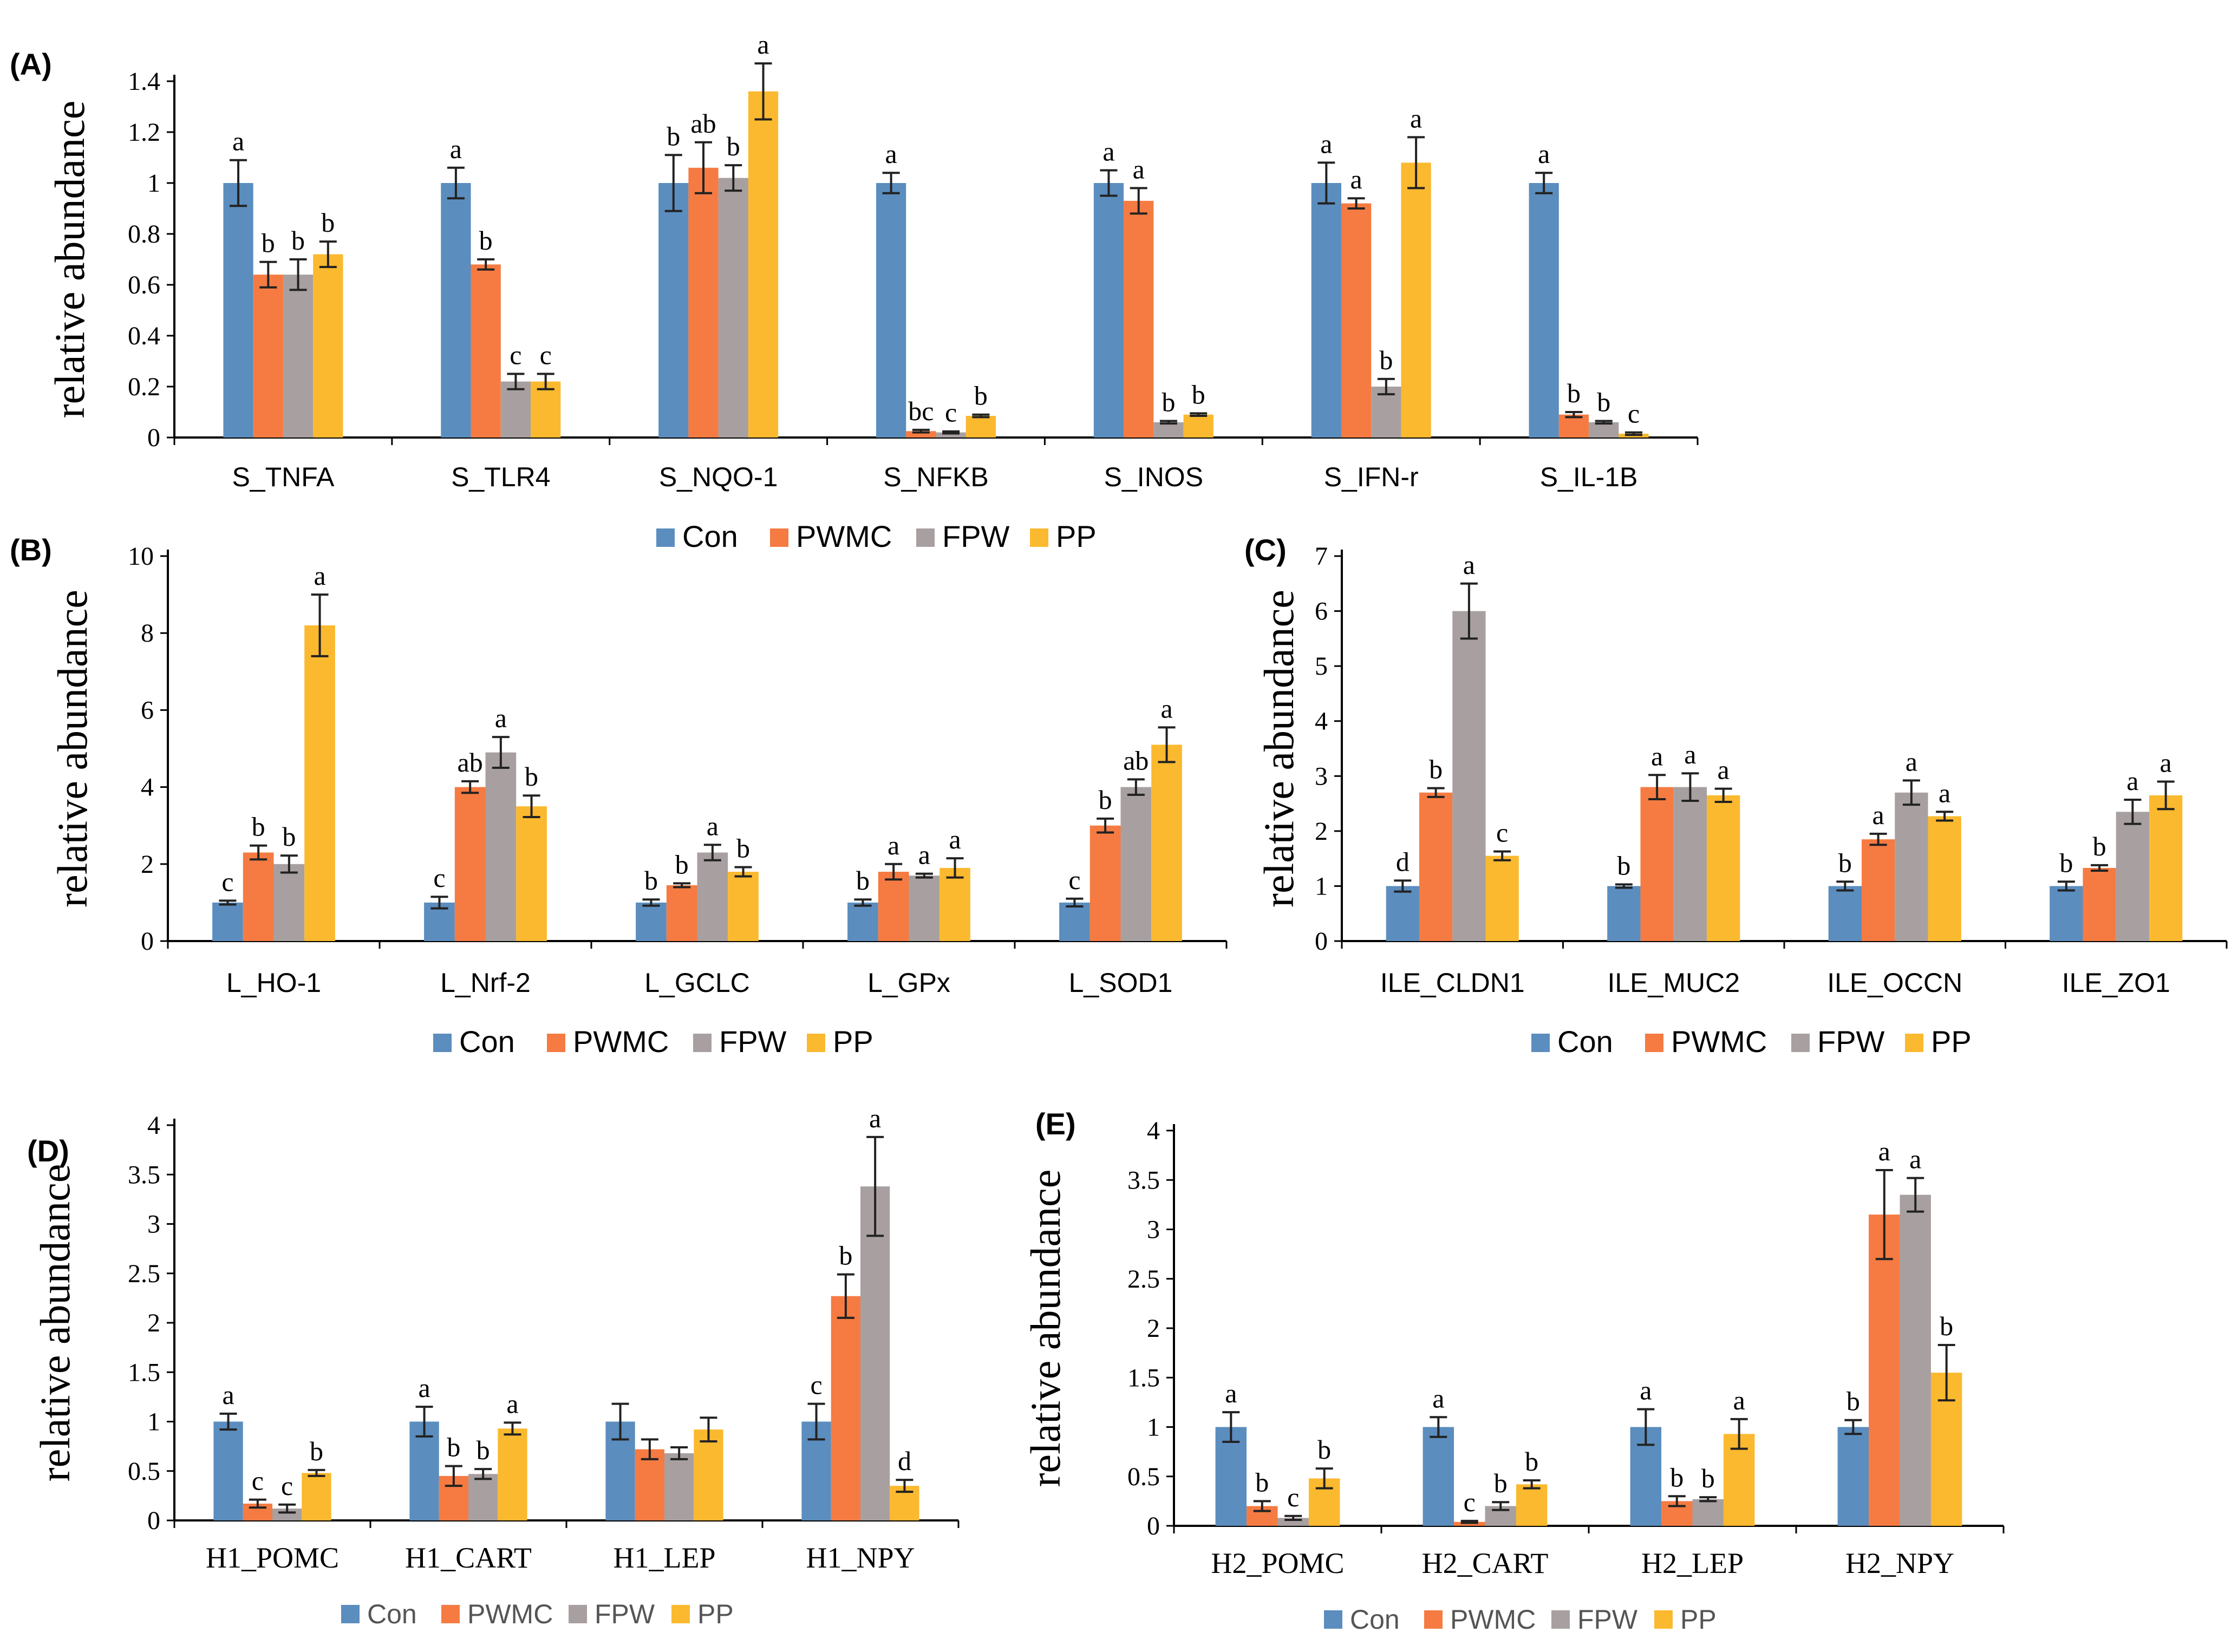 Image resolution: width=2238 pixels, height=1652 pixels. I want to click on legend-label-con: Con, so click(1375, 1619).